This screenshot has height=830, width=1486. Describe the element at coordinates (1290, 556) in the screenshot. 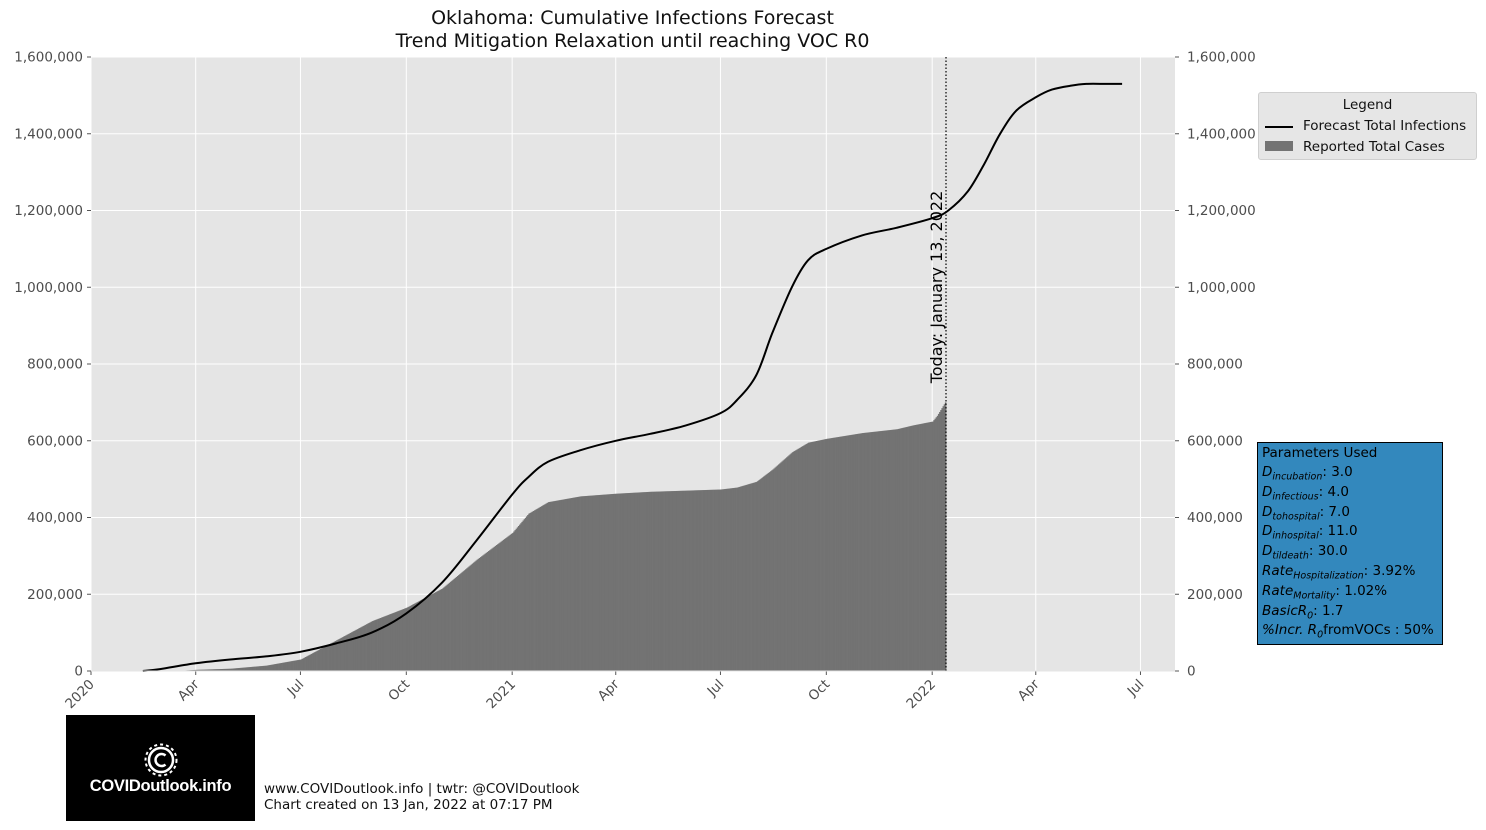

I see `parameter-subscript: tildeath` at that location.